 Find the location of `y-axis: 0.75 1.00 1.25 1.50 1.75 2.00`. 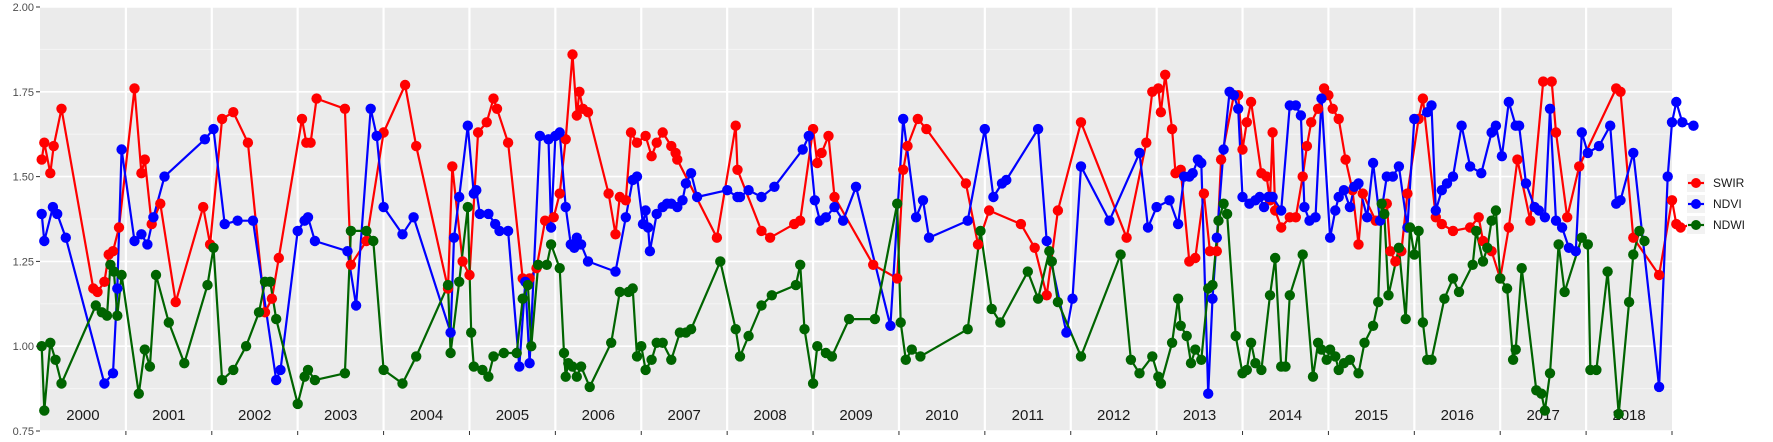

y-axis: 0.75 1.00 1.25 1.50 1.75 2.00 is located at coordinates (26, 220).